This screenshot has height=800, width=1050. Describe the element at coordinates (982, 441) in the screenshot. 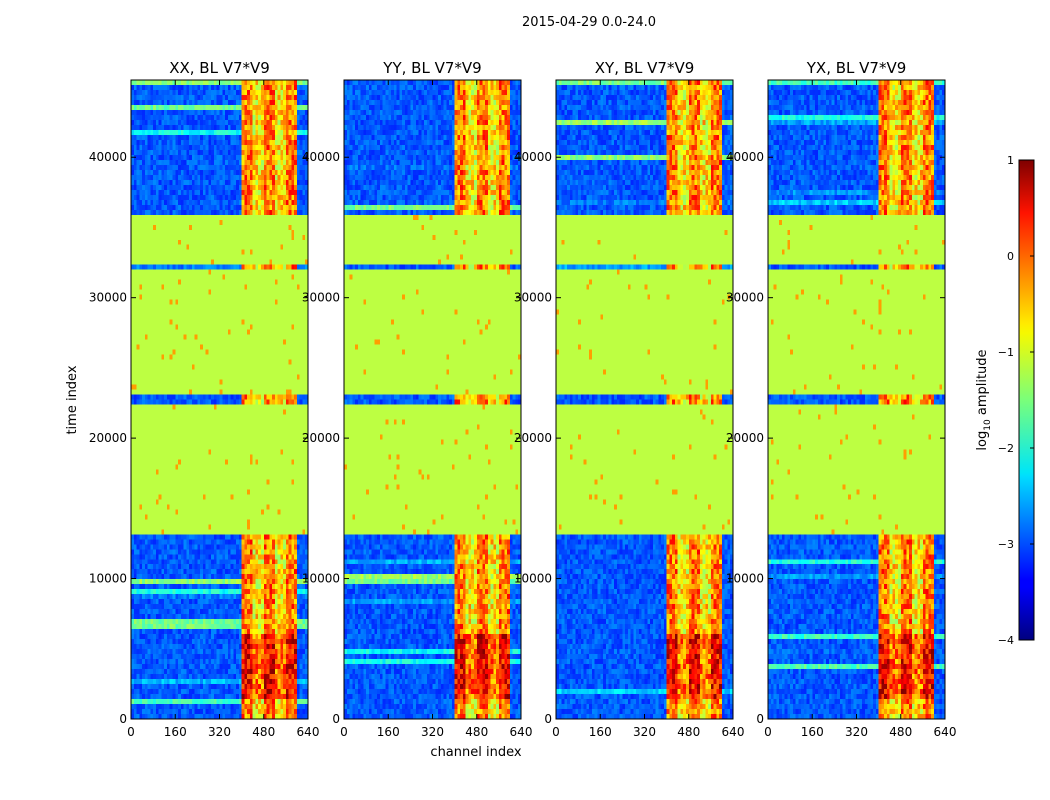

I see `colorbar-label-prefix: log` at that location.